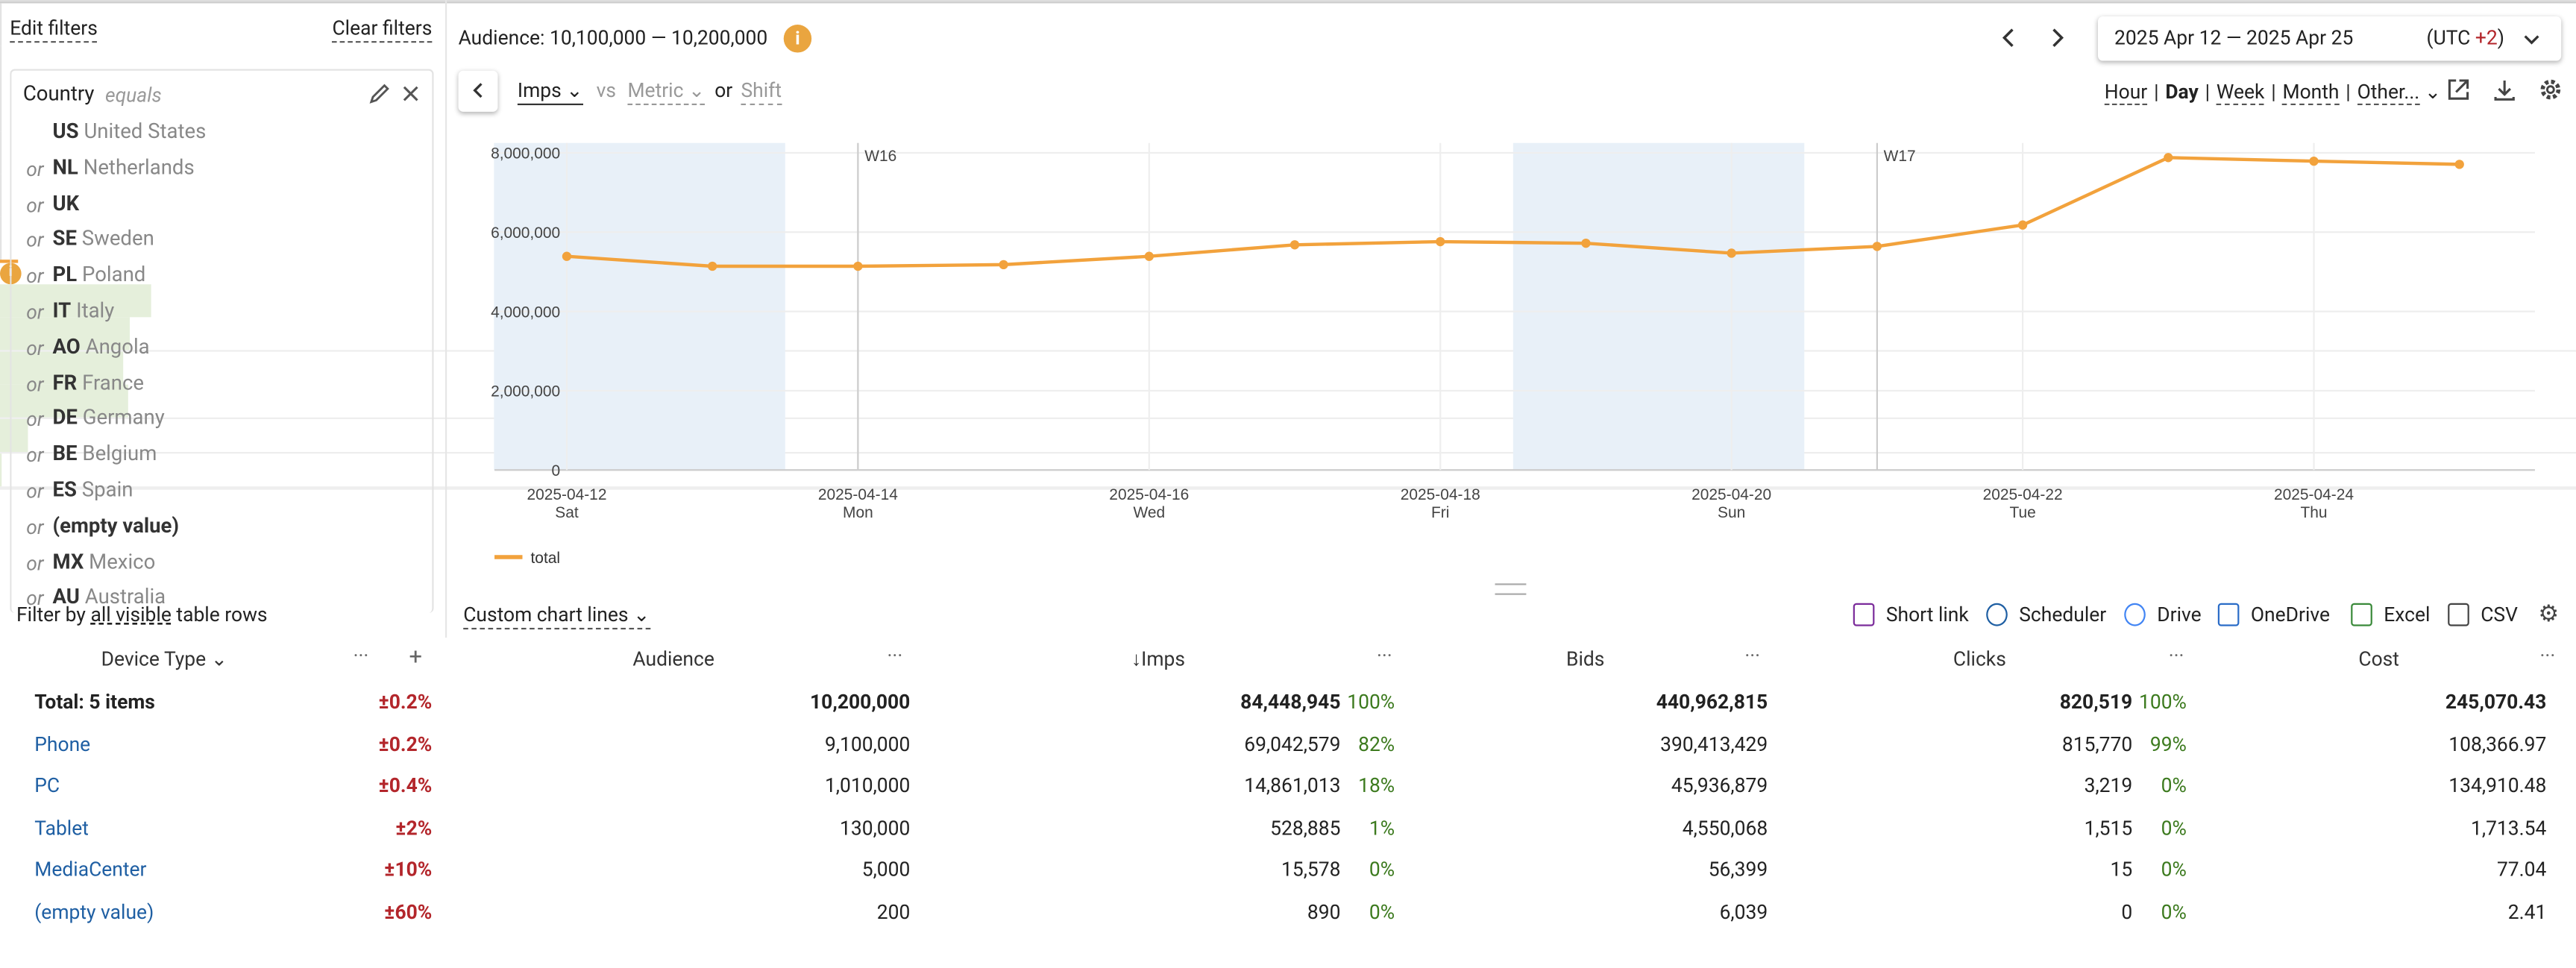 The width and height of the screenshot is (2576, 968). What do you see at coordinates (798, 39) in the screenshot?
I see `info-icon: i` at bounding box center [798, 39].